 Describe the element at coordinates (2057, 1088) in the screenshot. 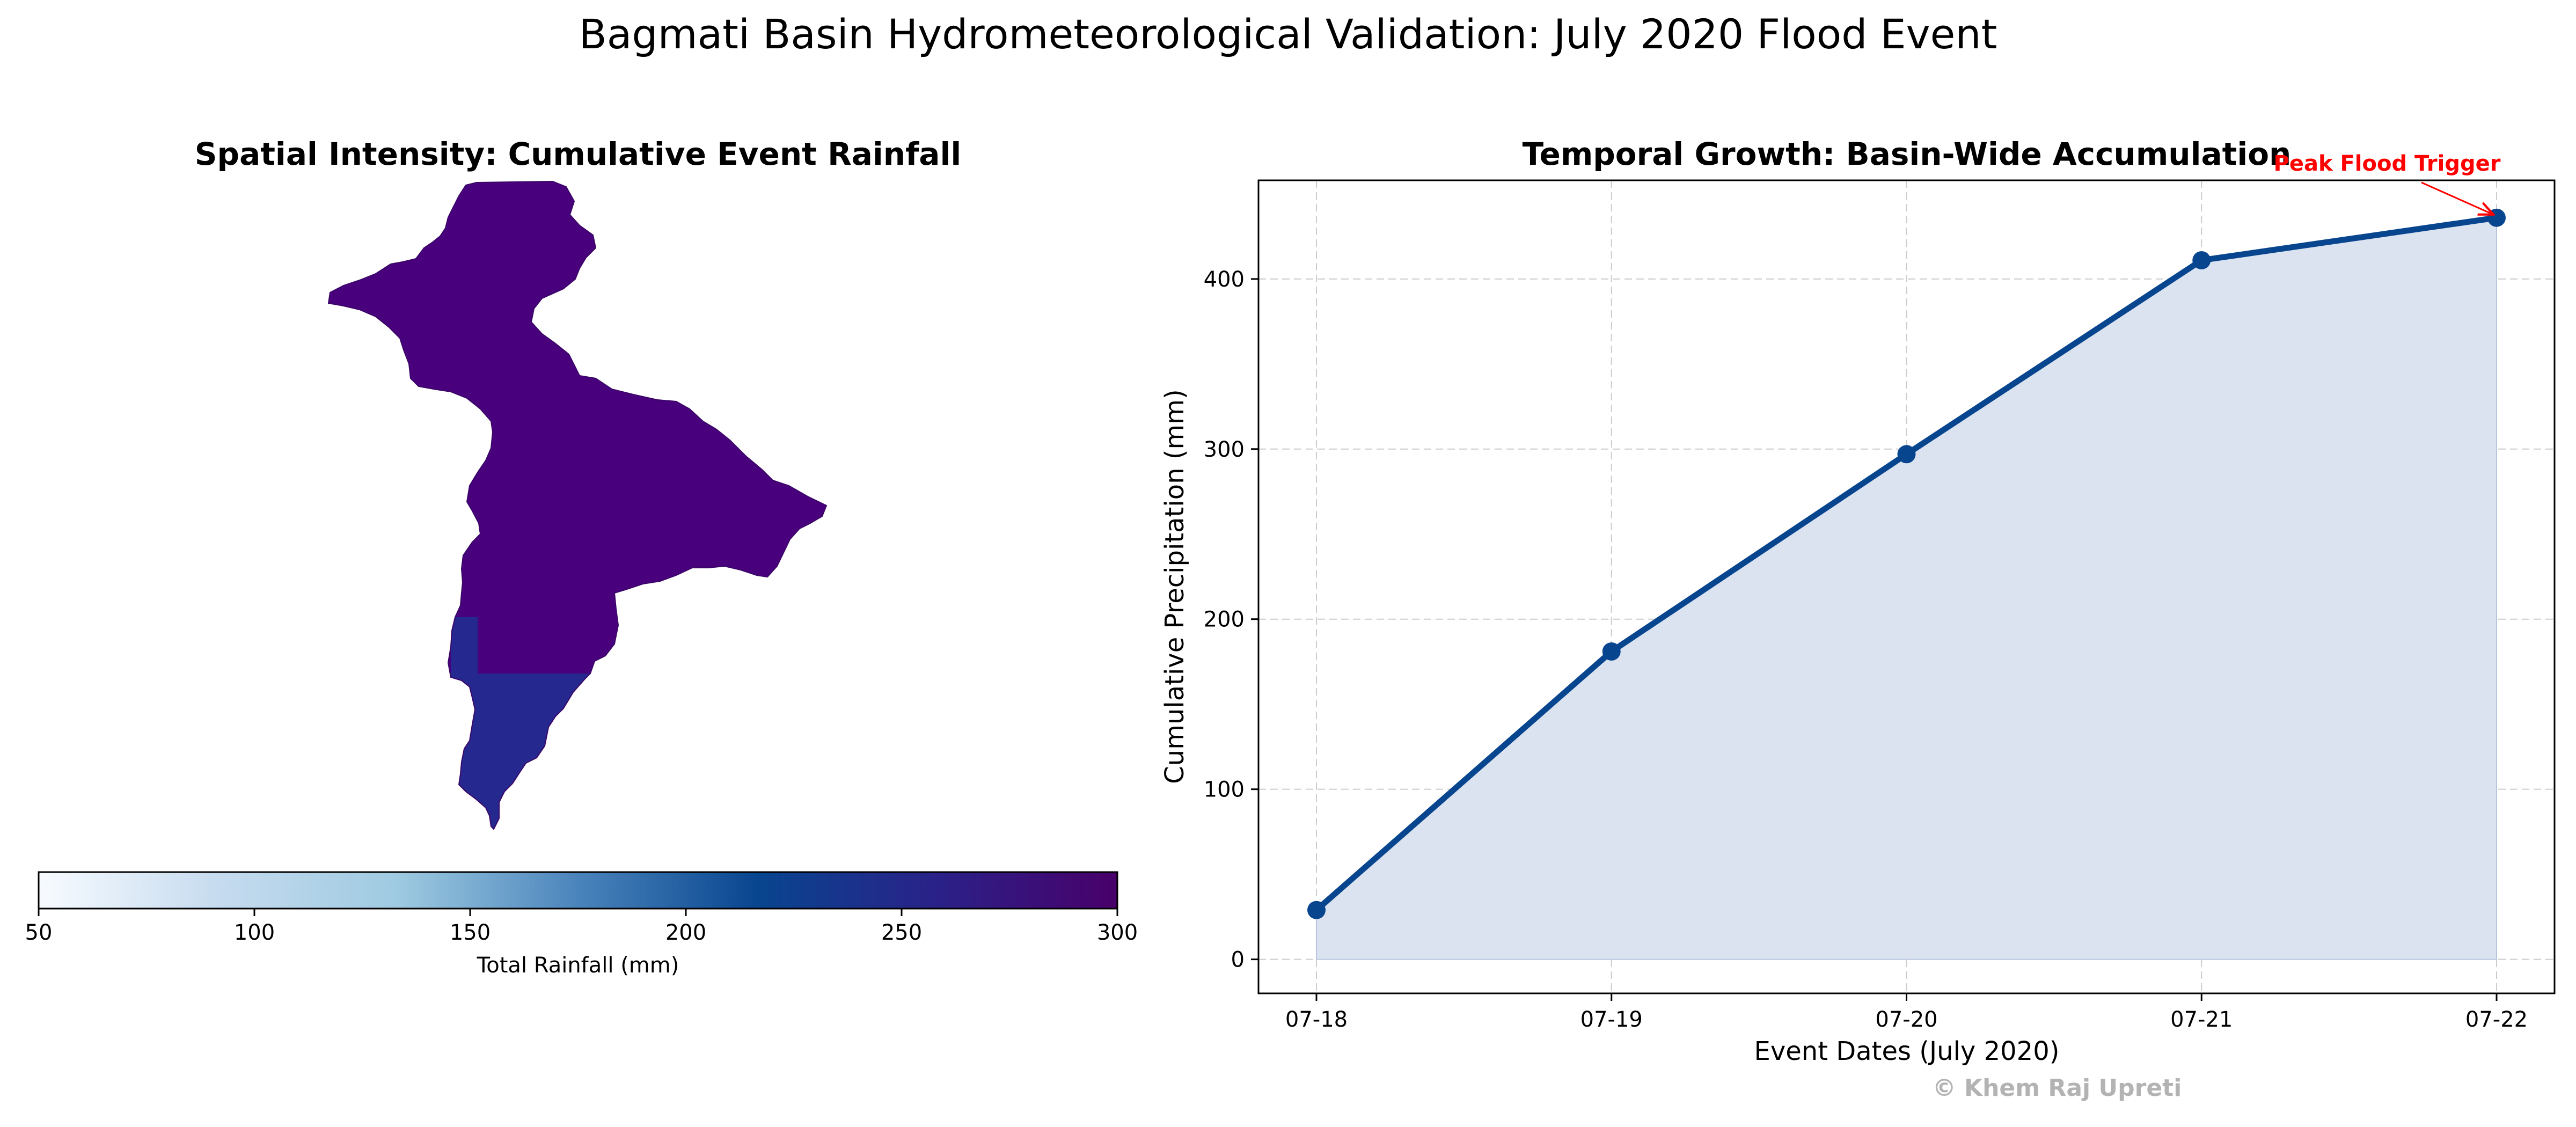

I see `watermark: © Khem Raj Upreti` at that location.